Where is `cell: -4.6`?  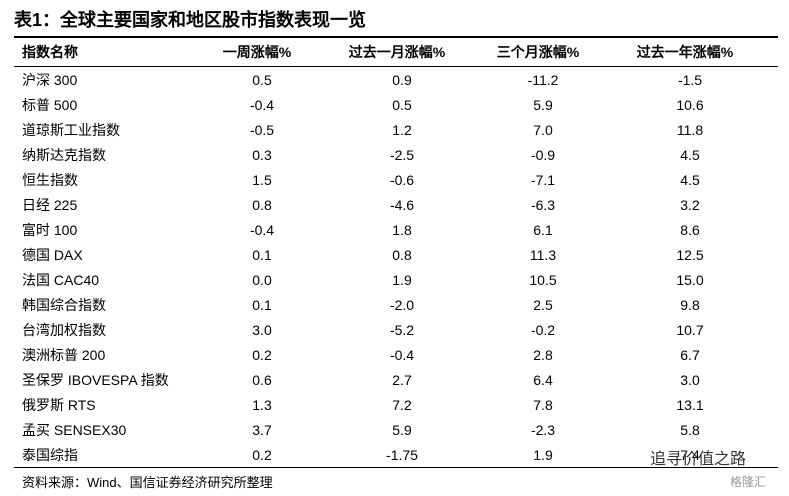
cell: -4.6 is located at coordinates (402, 205).